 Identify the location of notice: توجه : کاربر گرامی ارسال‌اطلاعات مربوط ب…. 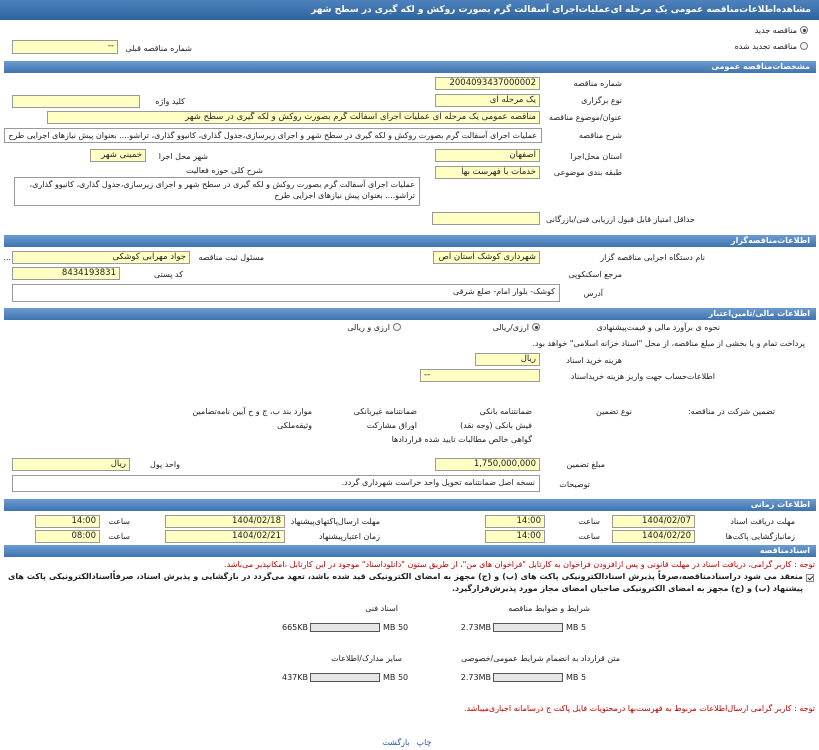
(639, 708).